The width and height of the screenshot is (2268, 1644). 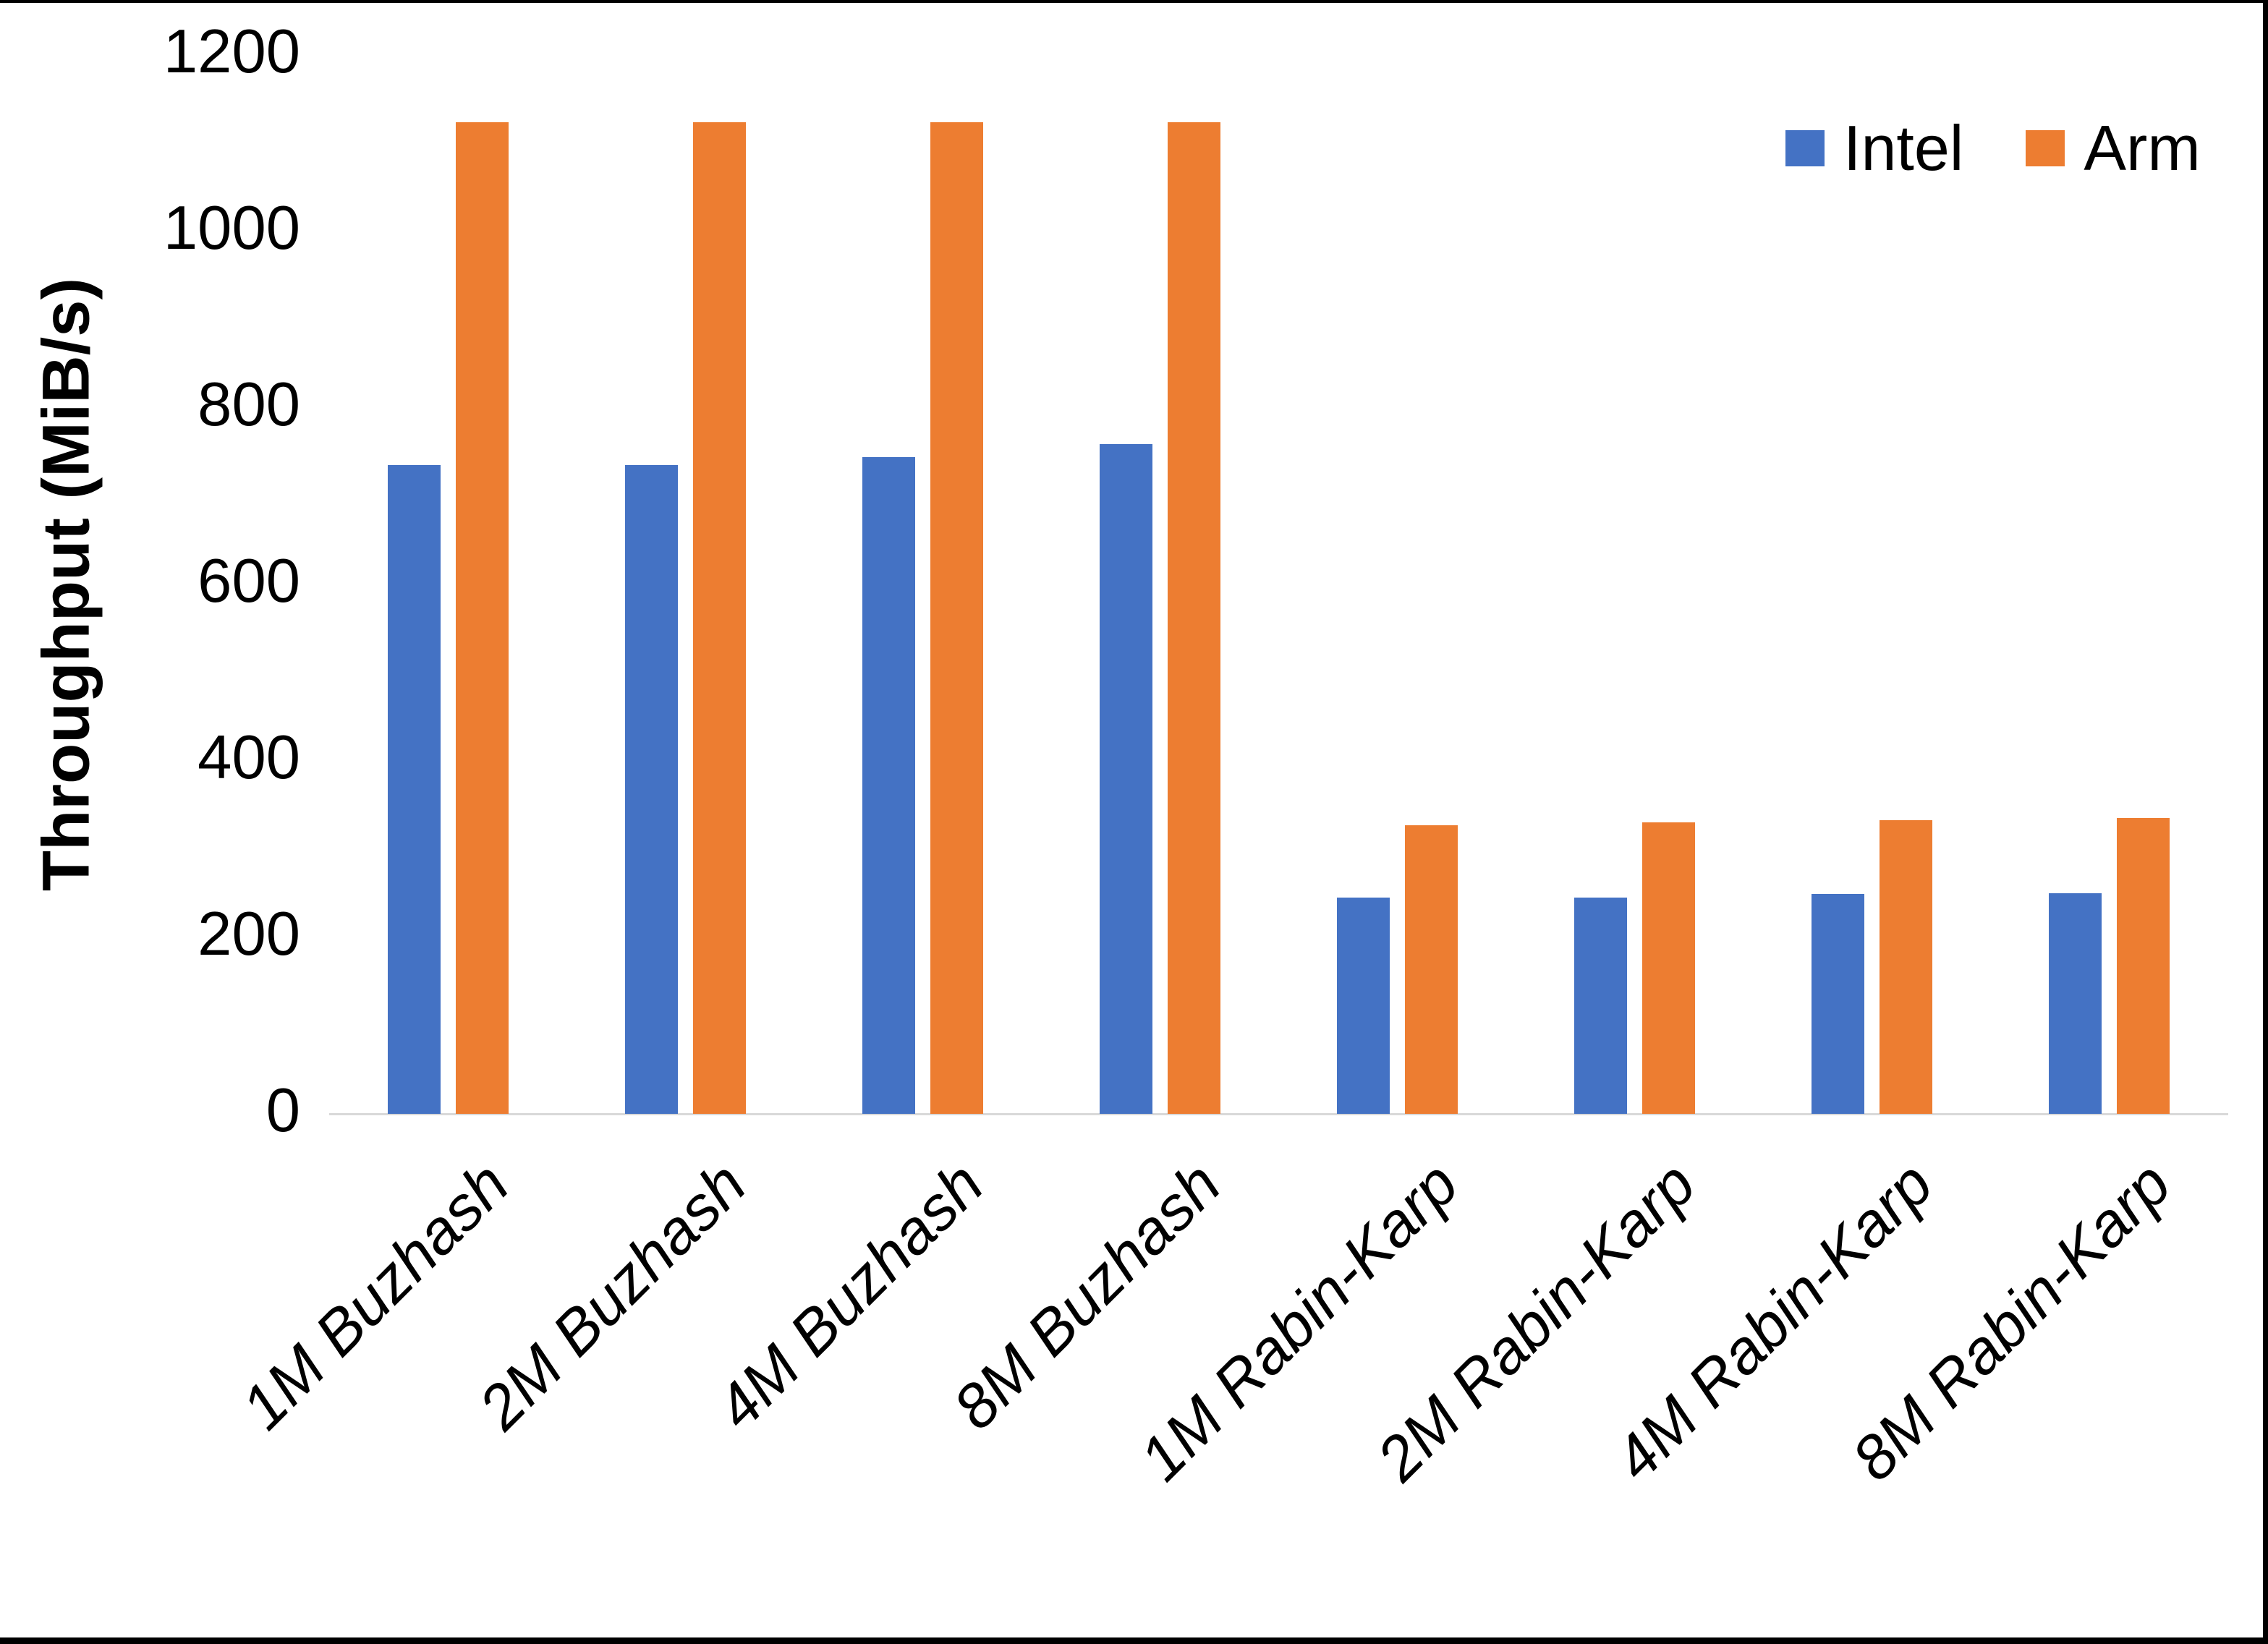 I want to click on bar-intel-4m-rabin-karp, so click(x=1838, y=1004).